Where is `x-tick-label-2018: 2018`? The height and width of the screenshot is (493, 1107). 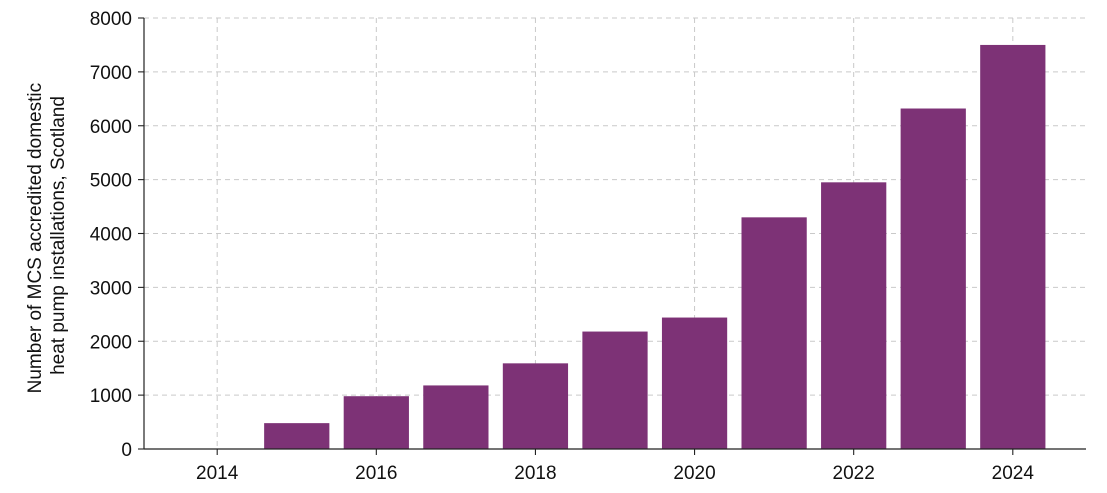
x-tick-label-2018: 2018 is located at coordinates (535, 473).